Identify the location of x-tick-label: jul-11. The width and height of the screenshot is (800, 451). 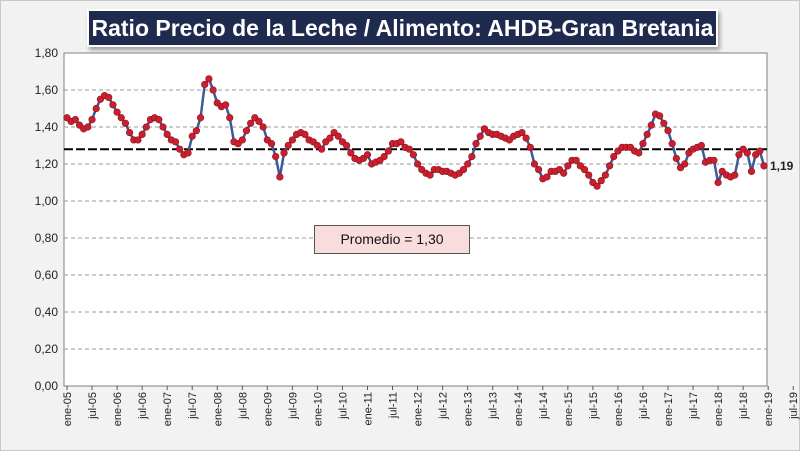
(394, 405).